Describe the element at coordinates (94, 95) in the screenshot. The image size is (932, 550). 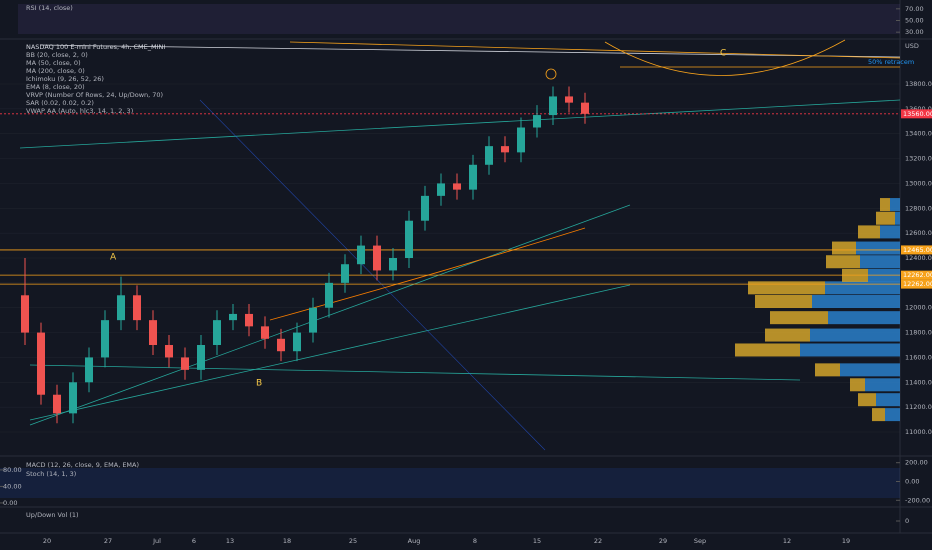
I see `indicator-label: VRVP (Number Of Rows, 24, Up/Down, 70)` at that location.